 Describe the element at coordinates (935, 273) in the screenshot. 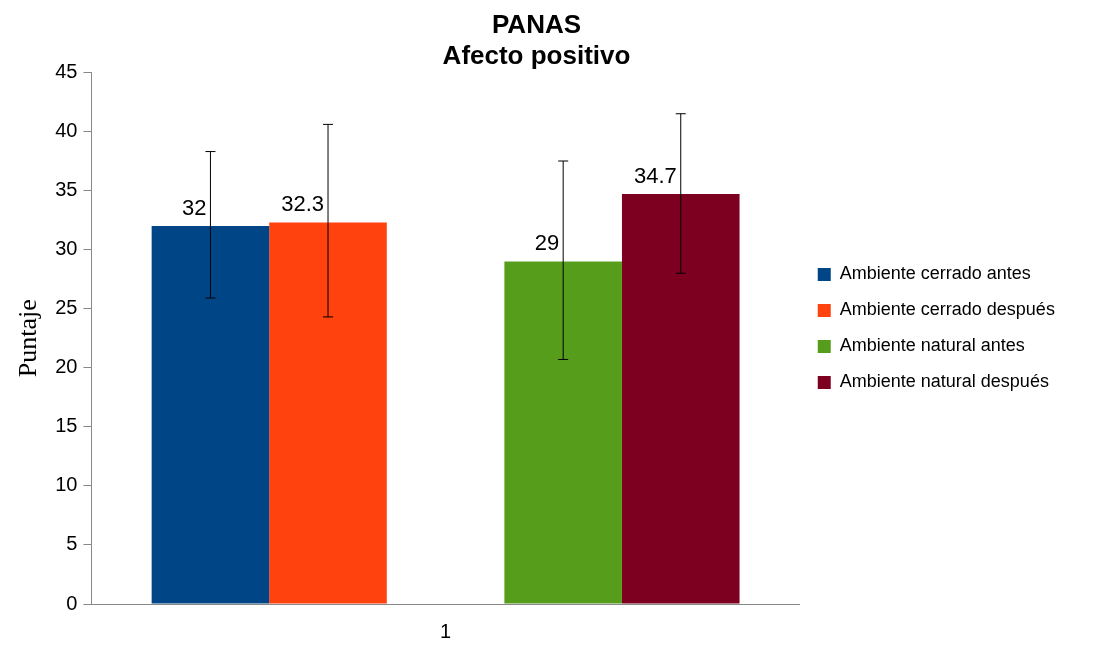

I see `legend-label: Ambiente cerrado antes` at that location.